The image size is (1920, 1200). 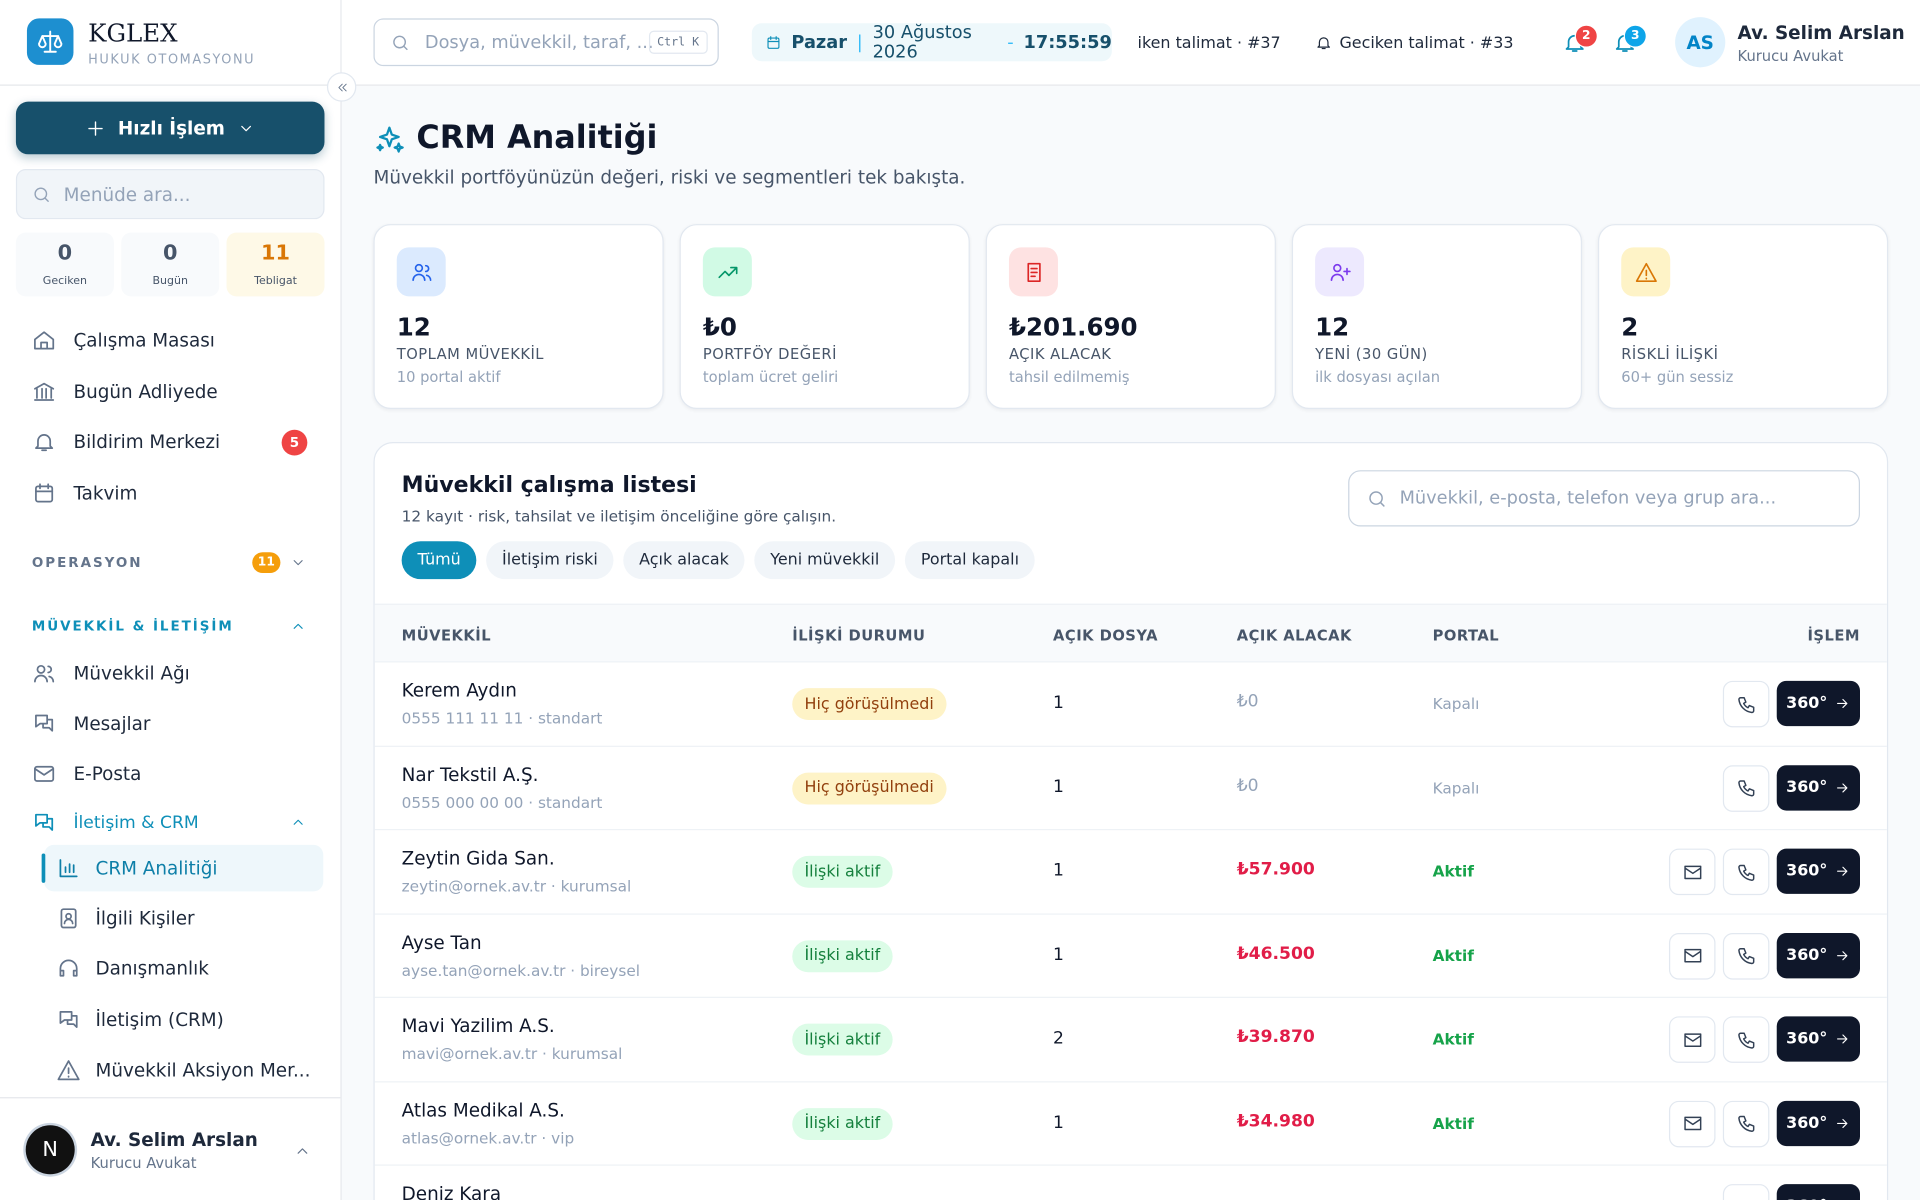 I want to click on collapse-toggle, so click(x=341, y=87).